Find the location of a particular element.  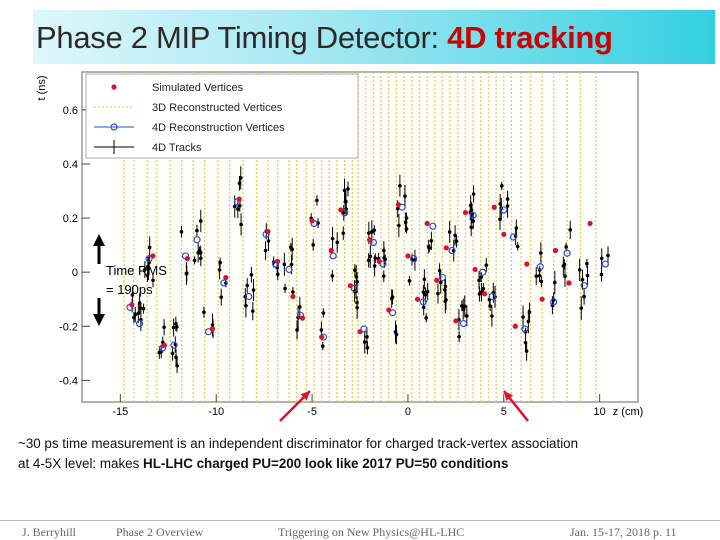

x-tick-label: -5 is located at coordinates (312, 412).